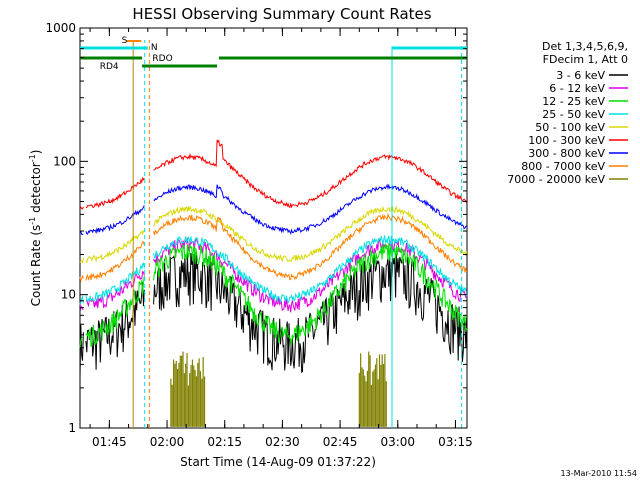 The width and height of the screenshot is (640, 480). Describe the element at coordinates (36, 152) in the screenshot. I see `y-axis-label-part3: )` at that location.